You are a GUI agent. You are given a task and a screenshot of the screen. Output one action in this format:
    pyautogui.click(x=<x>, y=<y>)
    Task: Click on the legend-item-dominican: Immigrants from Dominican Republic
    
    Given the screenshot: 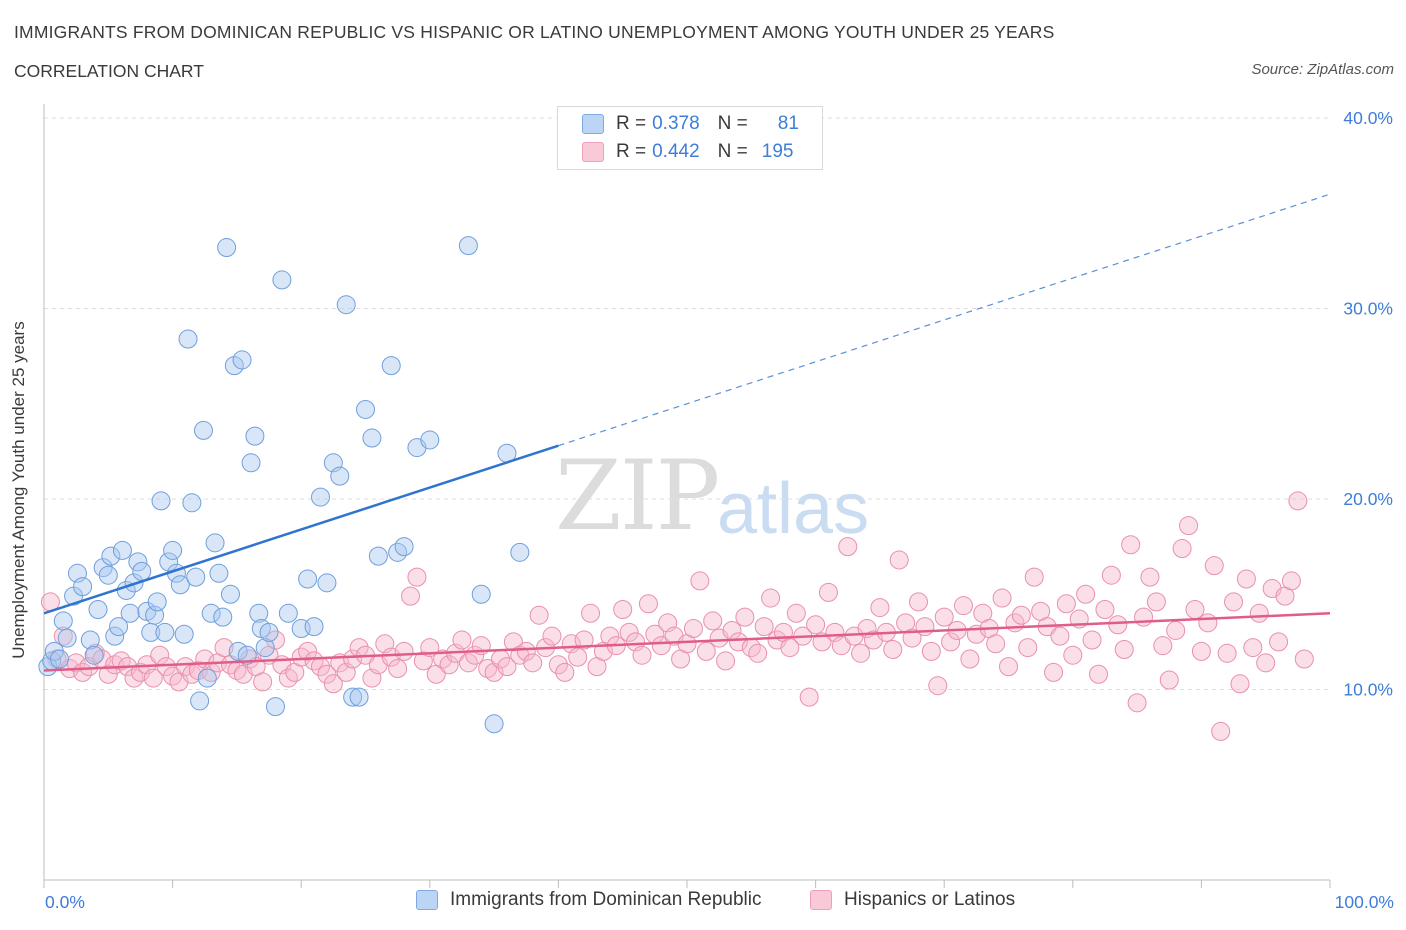 What is the action you would take?
    pyautogui.click(x=589, y=900)
    